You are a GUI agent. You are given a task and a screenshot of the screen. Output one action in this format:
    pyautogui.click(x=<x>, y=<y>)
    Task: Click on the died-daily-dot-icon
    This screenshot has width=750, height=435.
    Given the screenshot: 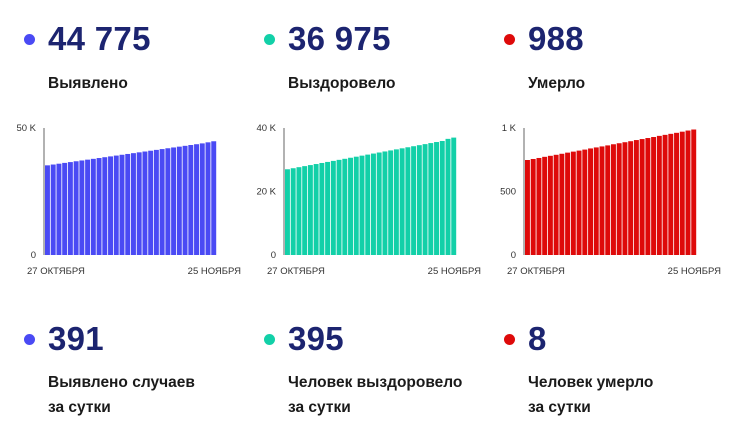 What is the action you would take?
    pyautogui.click(x=509, y=339)
    